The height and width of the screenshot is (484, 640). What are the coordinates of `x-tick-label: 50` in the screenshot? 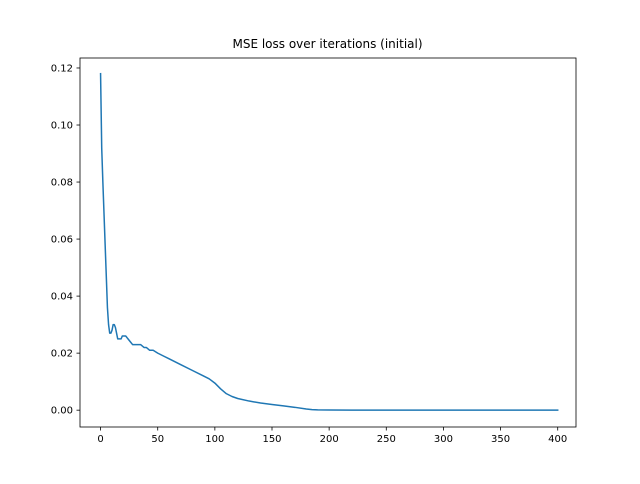 It's located at (157, 439).